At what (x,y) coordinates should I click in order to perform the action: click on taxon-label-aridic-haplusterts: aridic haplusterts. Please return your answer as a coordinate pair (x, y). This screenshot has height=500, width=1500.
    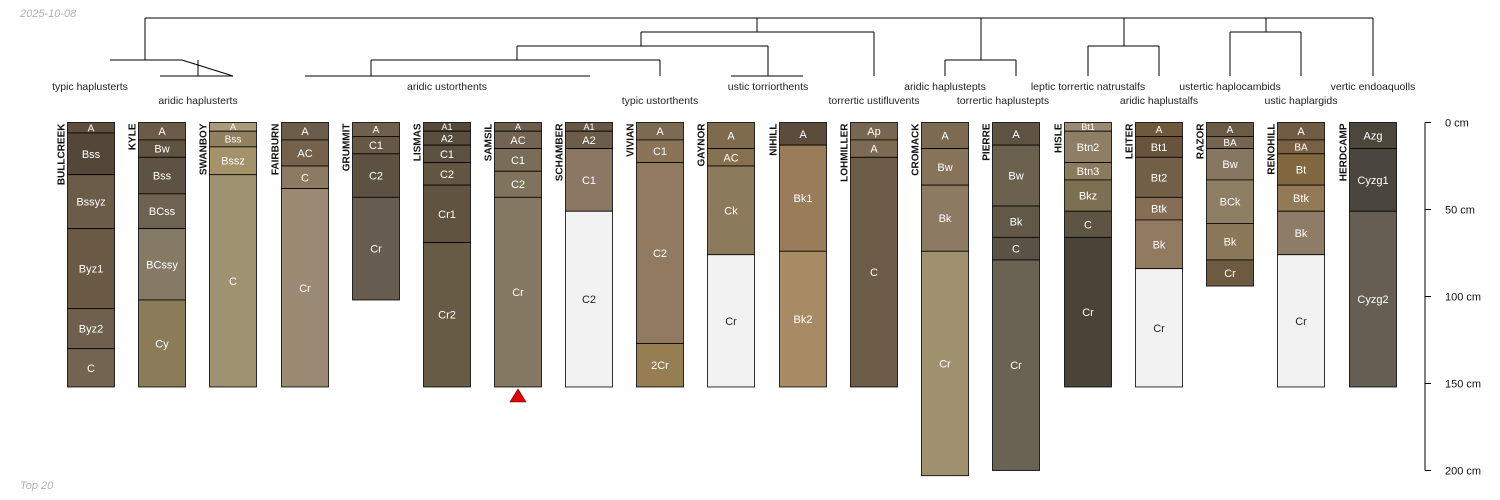
    Looking at the image, I should click on (197, 101).